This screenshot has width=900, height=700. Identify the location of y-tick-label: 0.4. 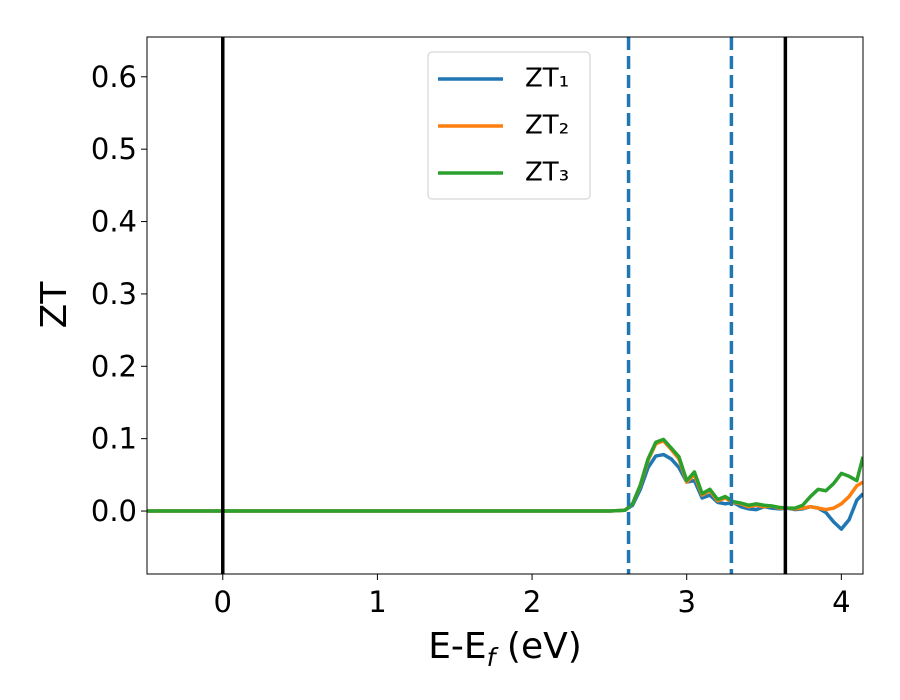
(114, 222).